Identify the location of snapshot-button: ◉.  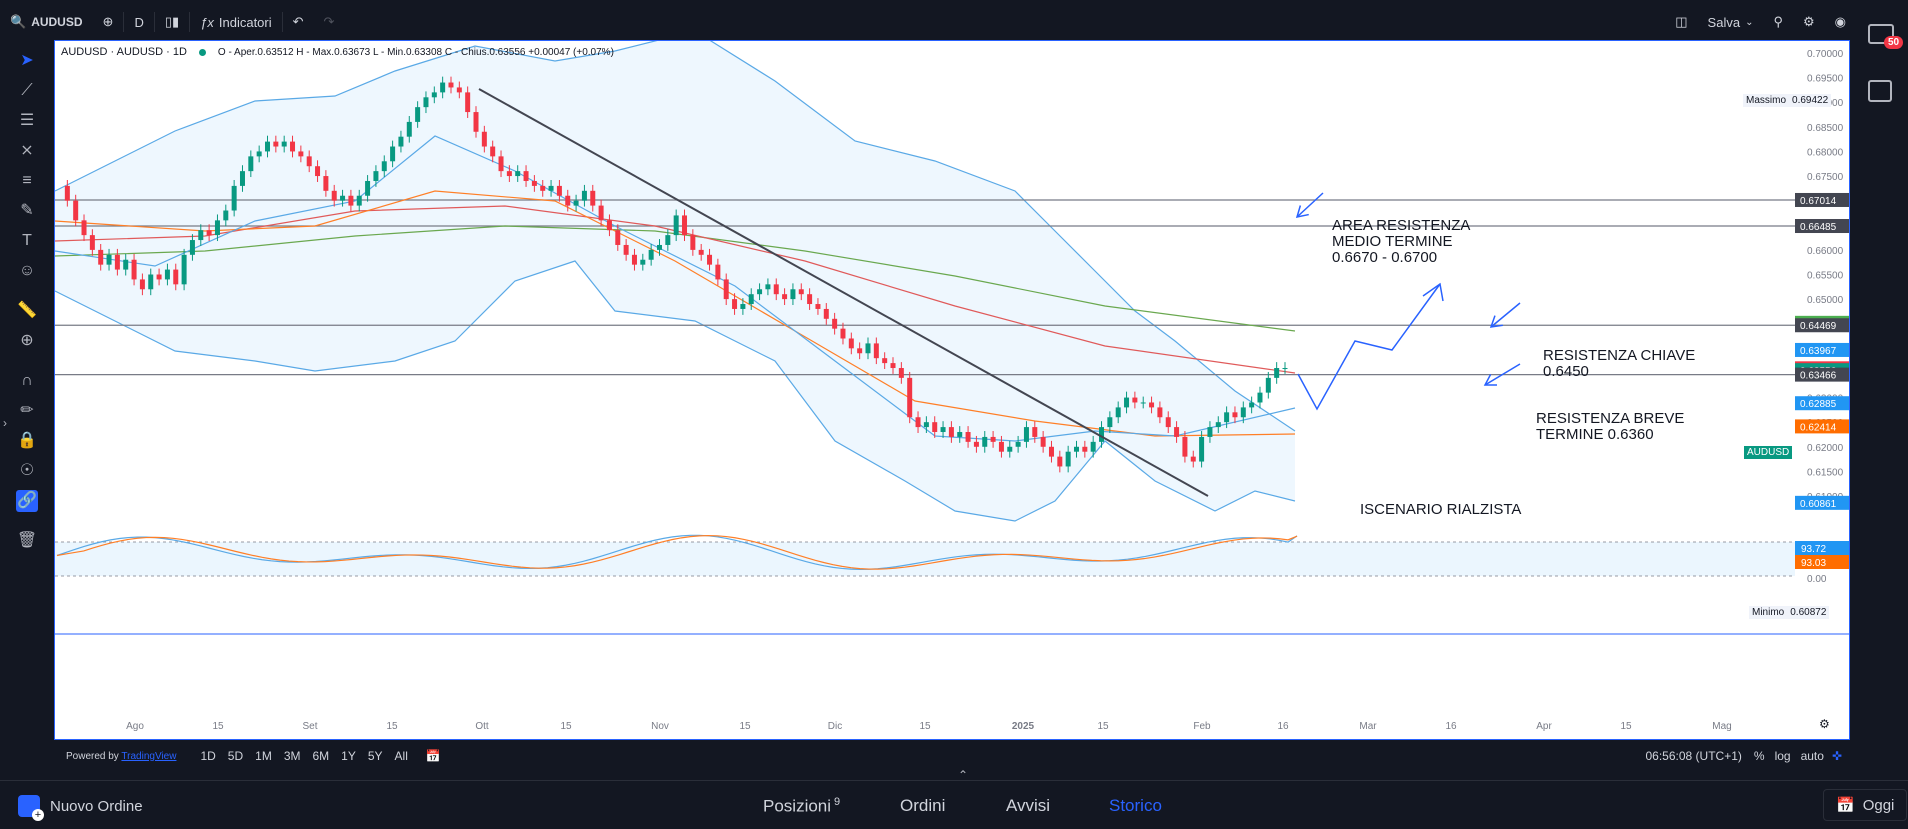
(1840, 22).